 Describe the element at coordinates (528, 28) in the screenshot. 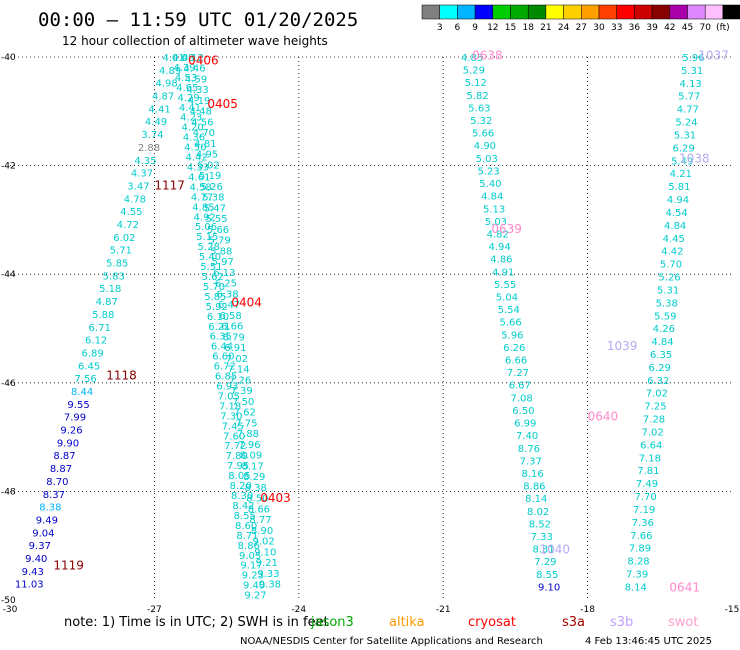

I see `colorbar-label: 18` at that location.